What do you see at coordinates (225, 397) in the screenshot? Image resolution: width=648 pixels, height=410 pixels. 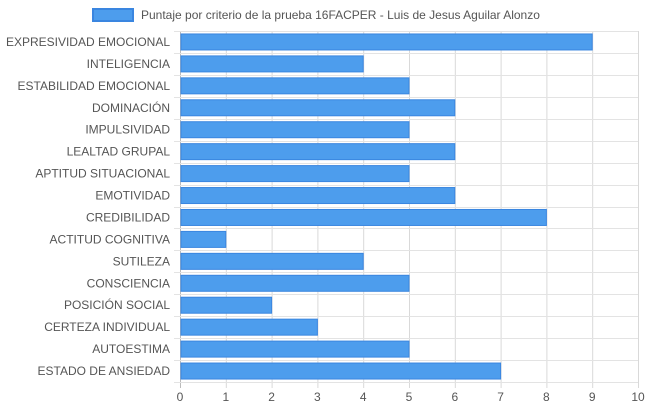 I see `x-tick-label: 1` at bounding box center [225, 397].